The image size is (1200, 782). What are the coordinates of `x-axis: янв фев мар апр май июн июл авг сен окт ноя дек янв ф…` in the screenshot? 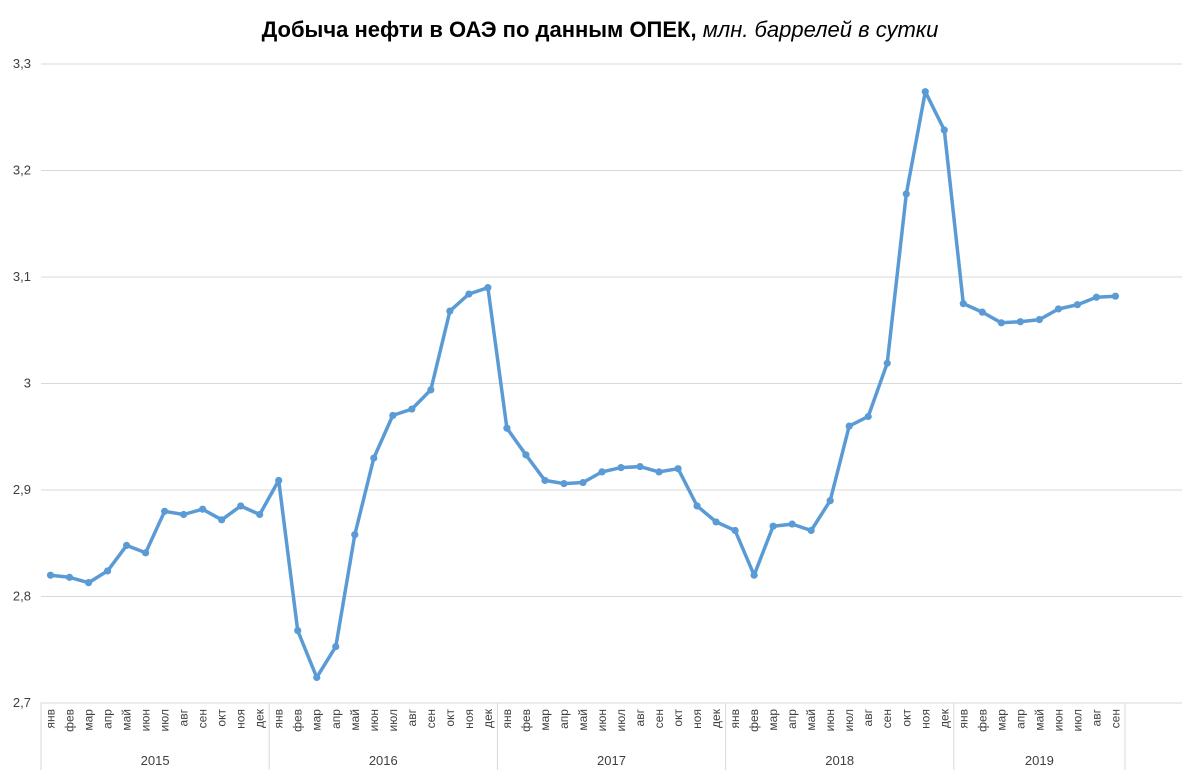 It's located at (611, 736).